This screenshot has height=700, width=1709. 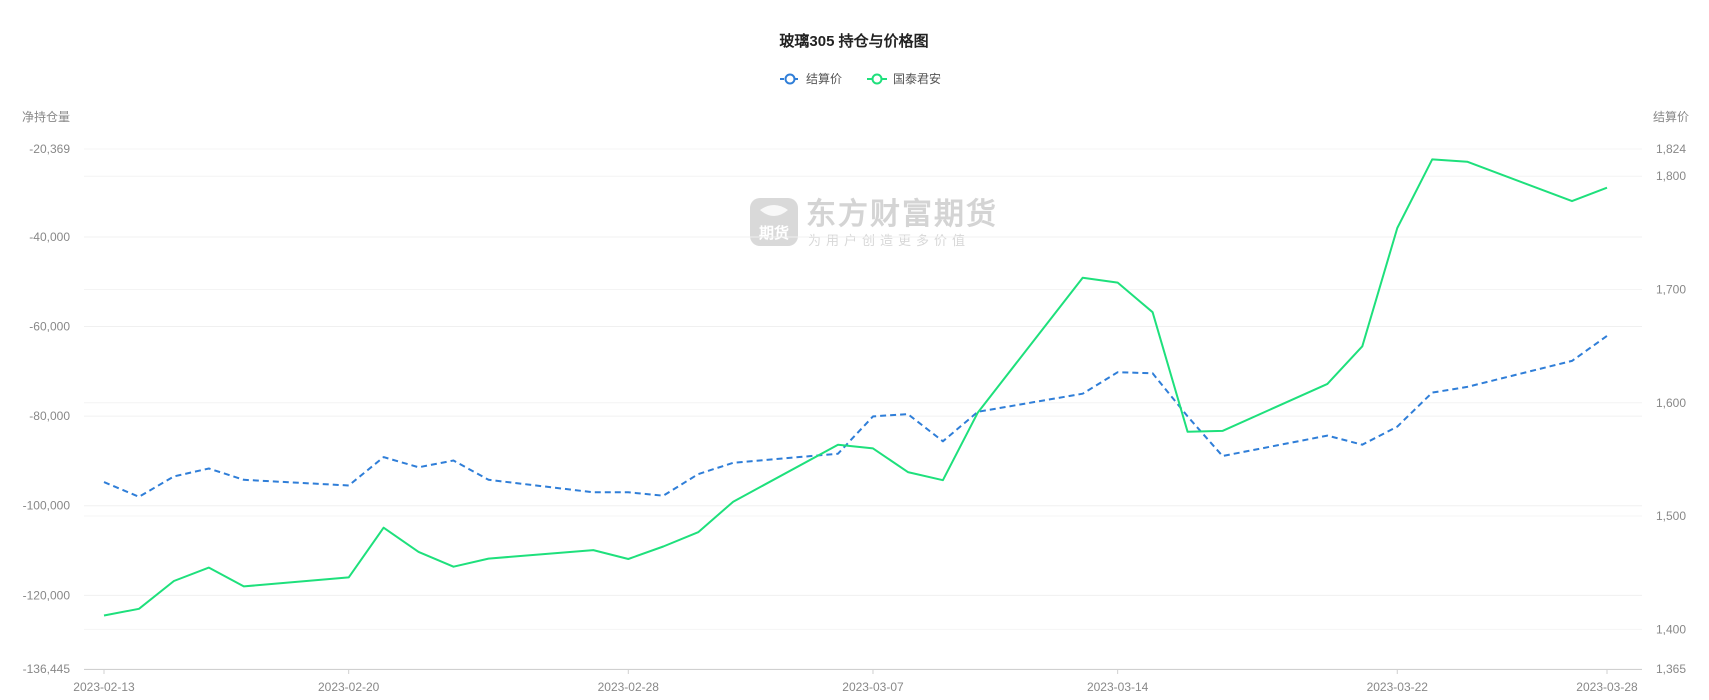 What do you see at coordinates (1671, 116) in the screenshot?
I see `right-axis-name: 结算价` at bounding box center [1671, 116].